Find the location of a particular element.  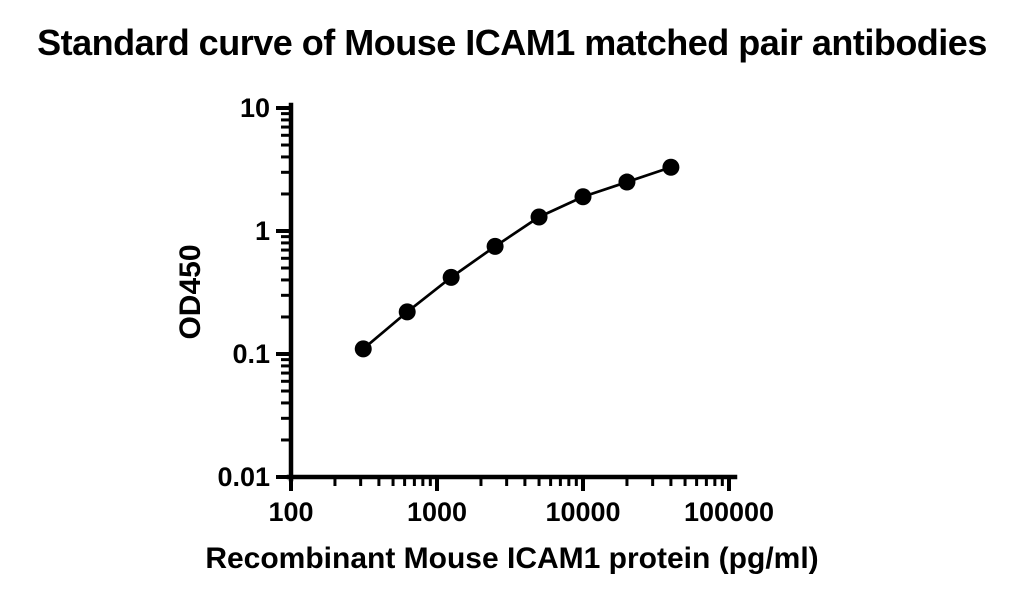

x-axis-title: Recombinant Mouse ICAM1 protein (pg/ml) is located at coordinates (511, 558).